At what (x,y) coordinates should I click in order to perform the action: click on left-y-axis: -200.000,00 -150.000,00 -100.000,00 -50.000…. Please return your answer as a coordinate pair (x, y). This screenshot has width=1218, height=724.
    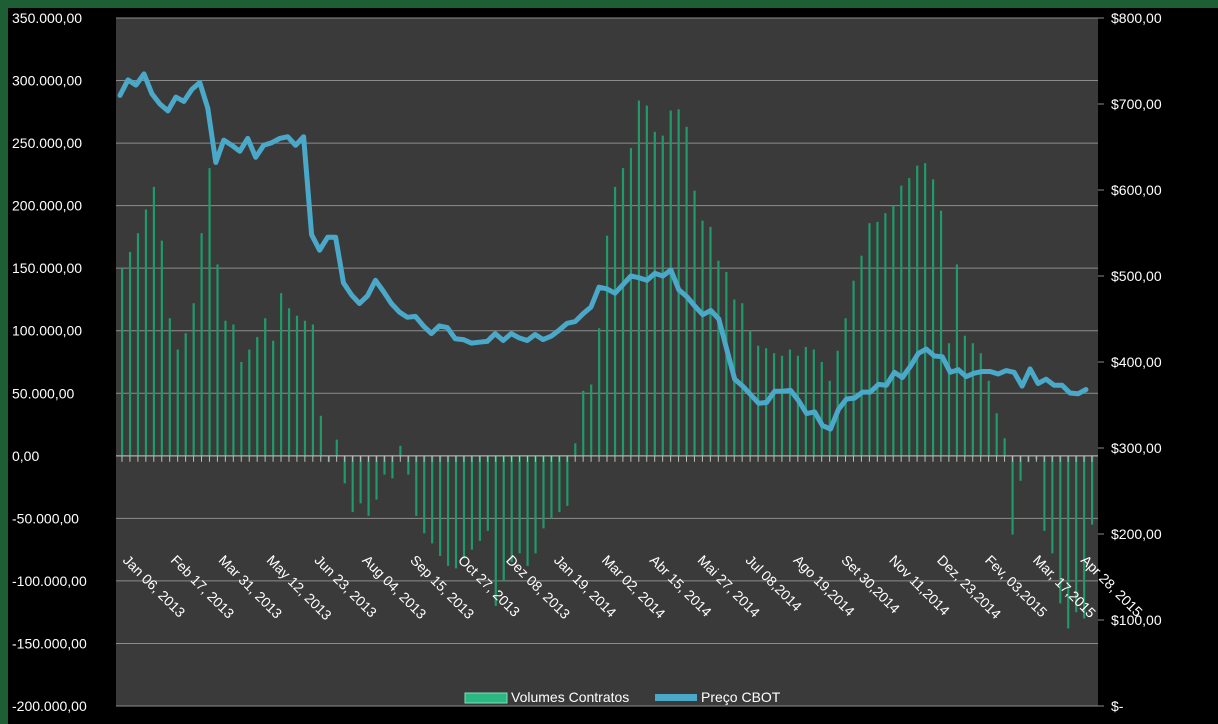
    Looking at the image, I should click on (49, 362).